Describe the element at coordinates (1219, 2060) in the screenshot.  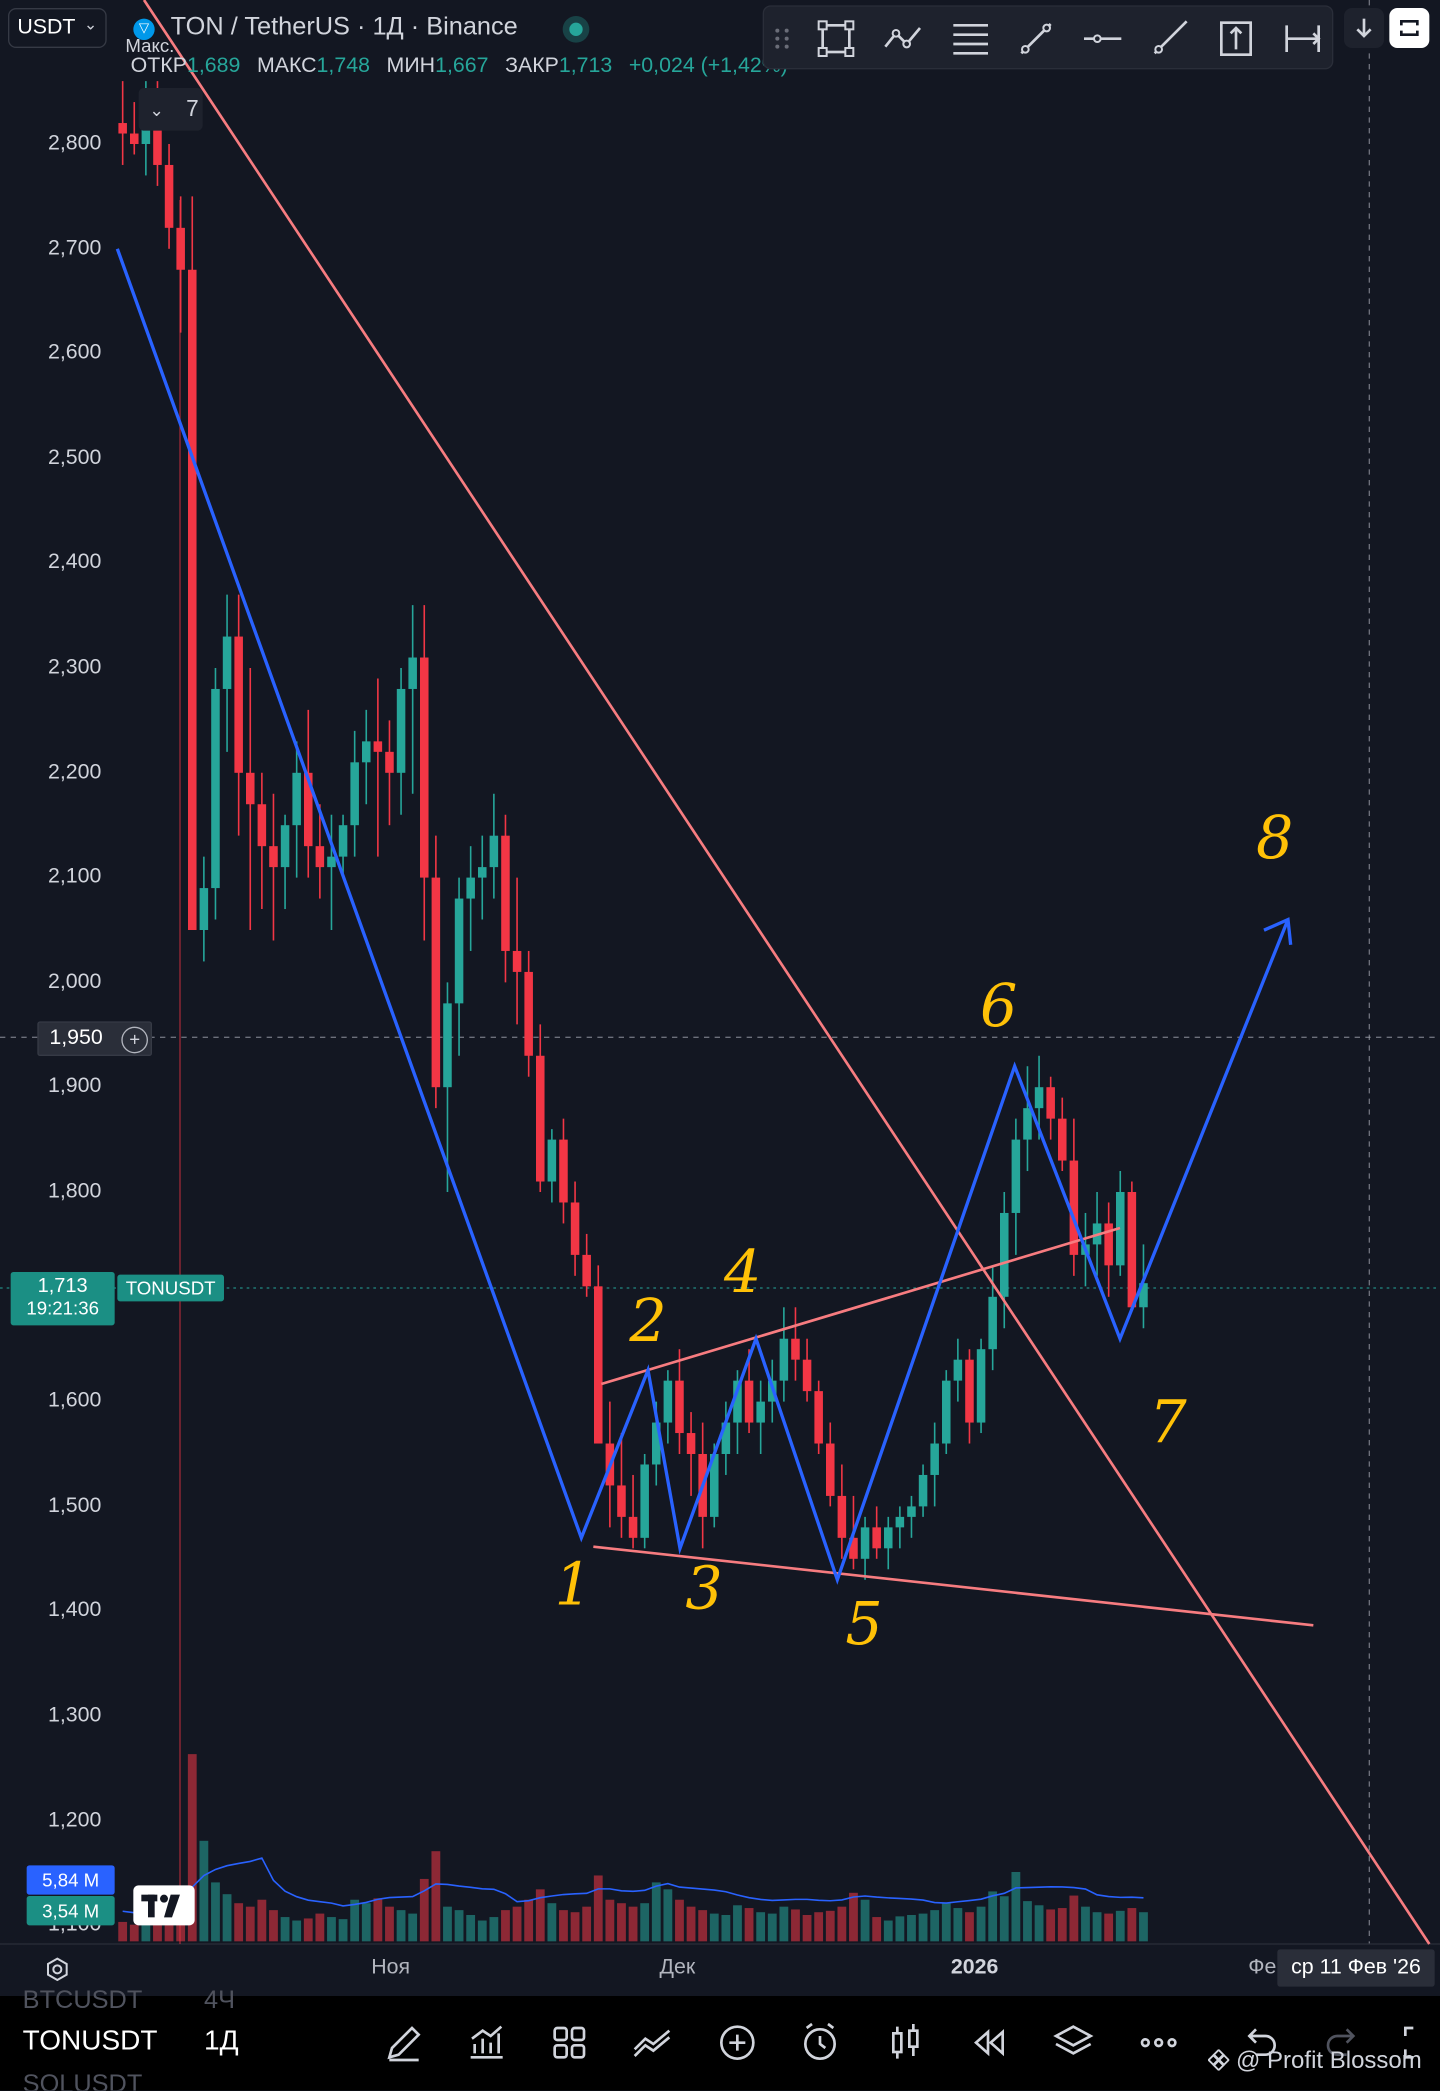
I see `binance-logo-icon` at that location.